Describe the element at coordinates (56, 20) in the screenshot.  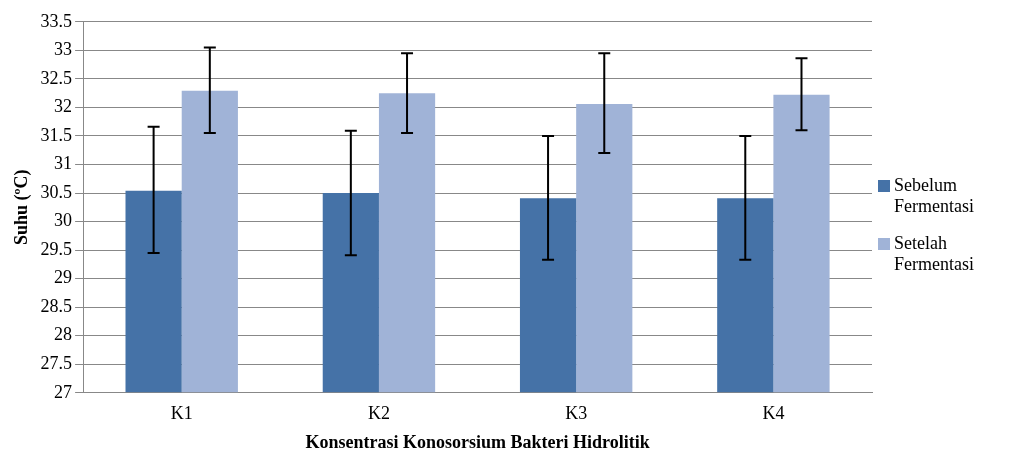
I see `y-tick-label: 33.5` at that location.